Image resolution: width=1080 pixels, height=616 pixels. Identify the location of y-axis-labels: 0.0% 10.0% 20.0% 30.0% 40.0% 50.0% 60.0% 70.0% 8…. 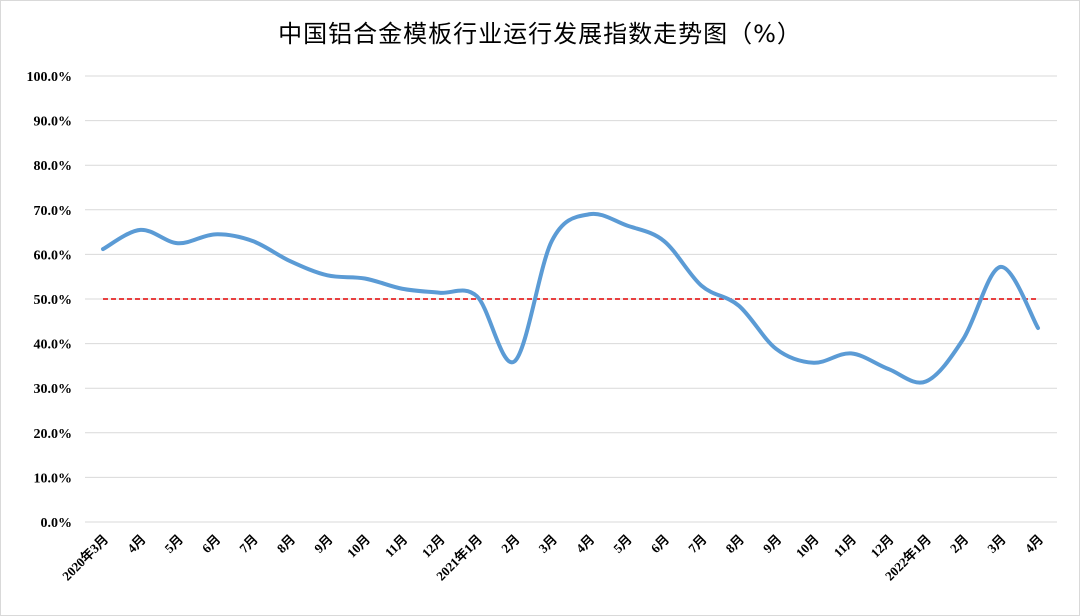
(50, 300).